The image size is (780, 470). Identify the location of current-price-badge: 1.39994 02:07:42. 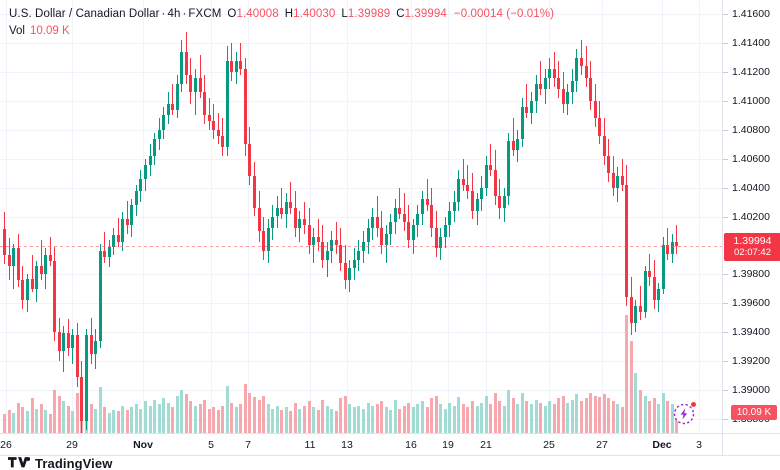
(752, 247).